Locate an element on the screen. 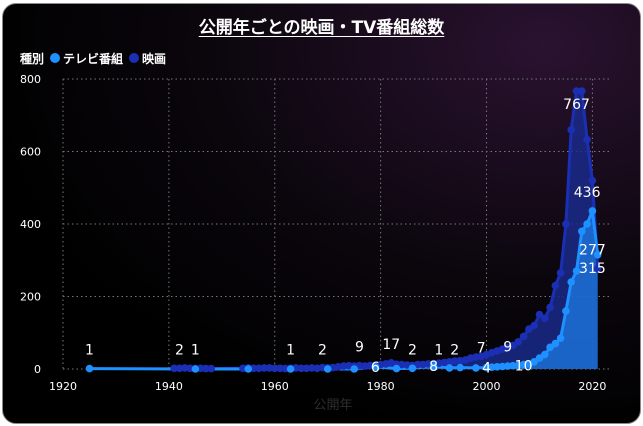 This screenshot has width=643, height=426. y-tick-label: 800 is located at coordinates (30, 79).